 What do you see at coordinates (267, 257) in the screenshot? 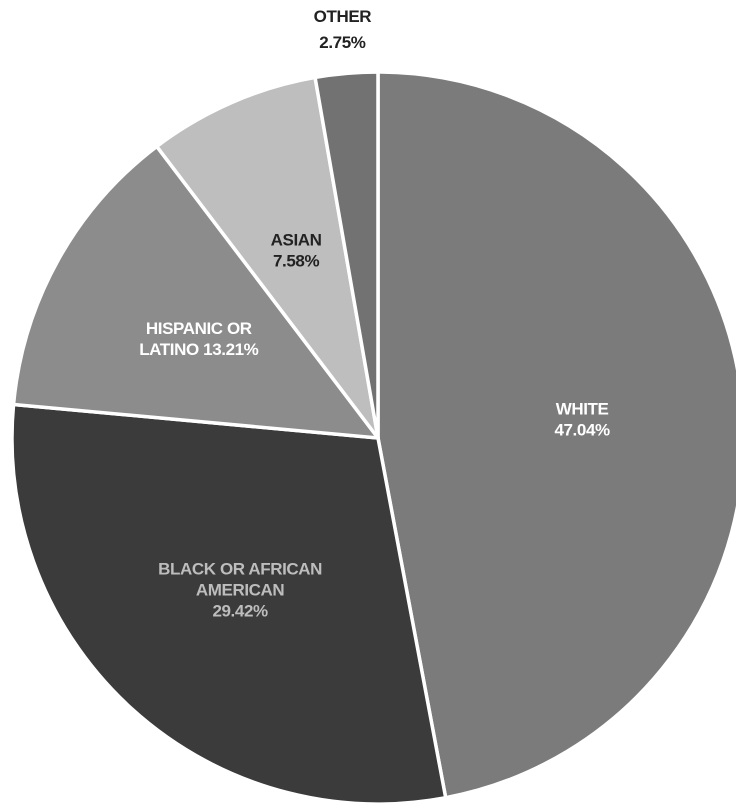
I see `pie-slice-asian` at bounding box center [267, 257].